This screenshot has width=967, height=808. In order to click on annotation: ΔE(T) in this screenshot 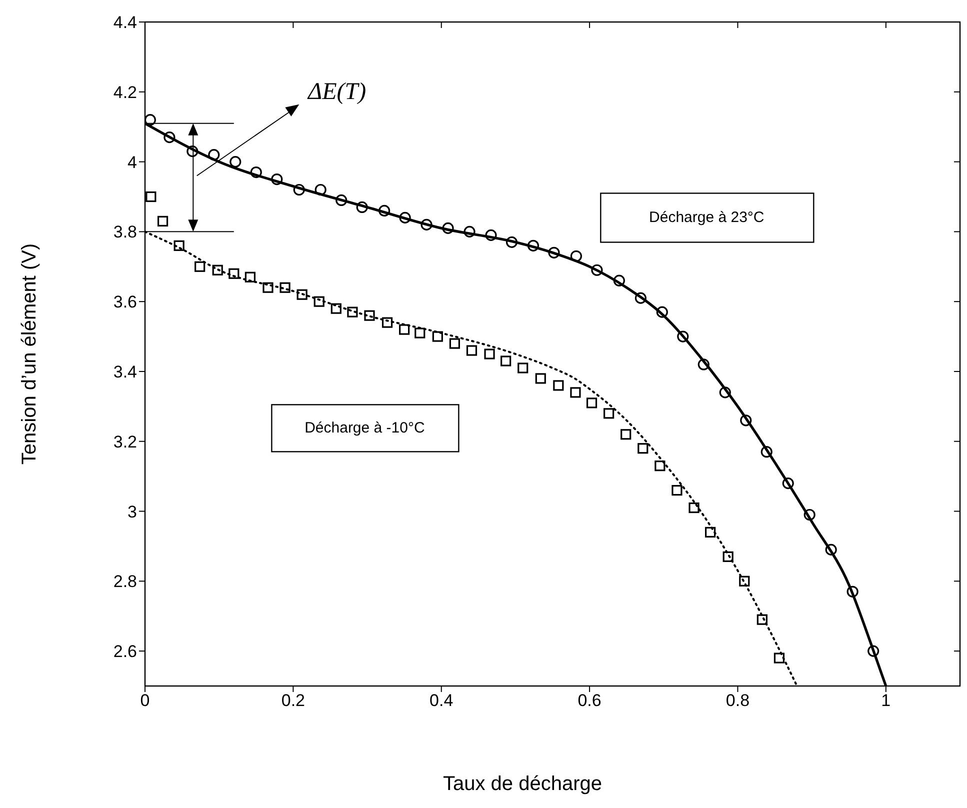, I will do `click(336, 91)`.